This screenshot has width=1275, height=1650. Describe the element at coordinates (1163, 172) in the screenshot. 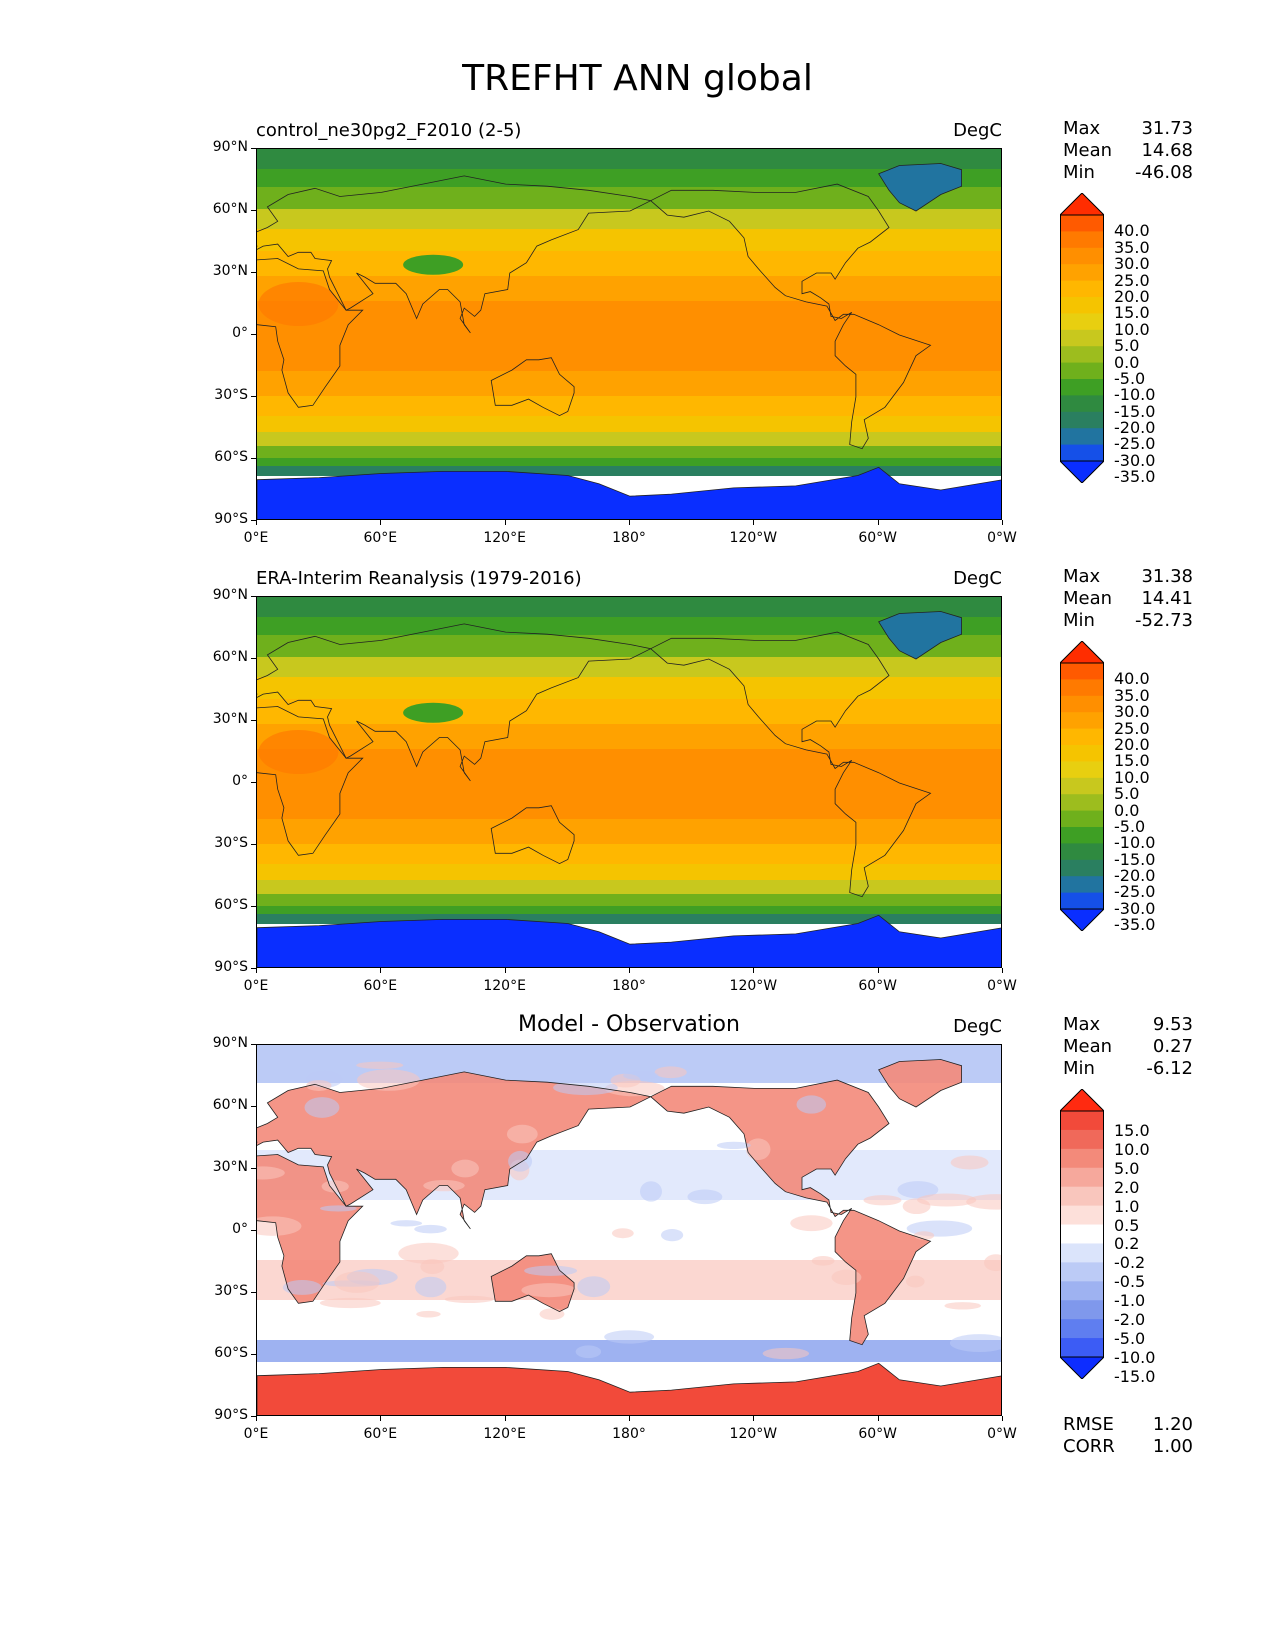

I see `stat-value: -46.08` at that location.